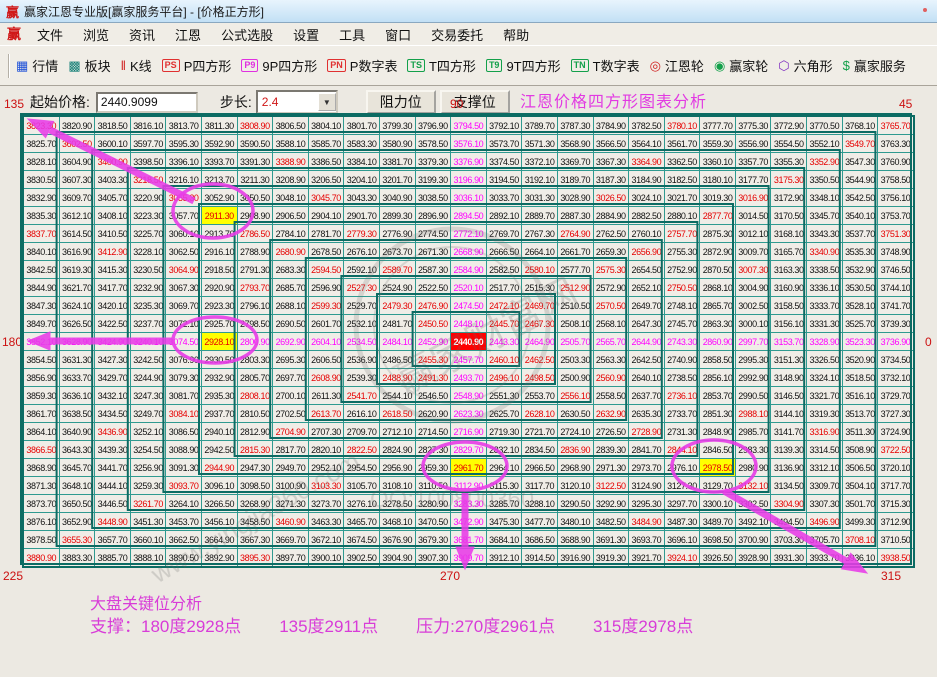 The height and width of the screenshot is (677, 937). Describe the element at coordinates (824, 287) in the screenshot. I see `grid-cell: 3336.10` at that location.